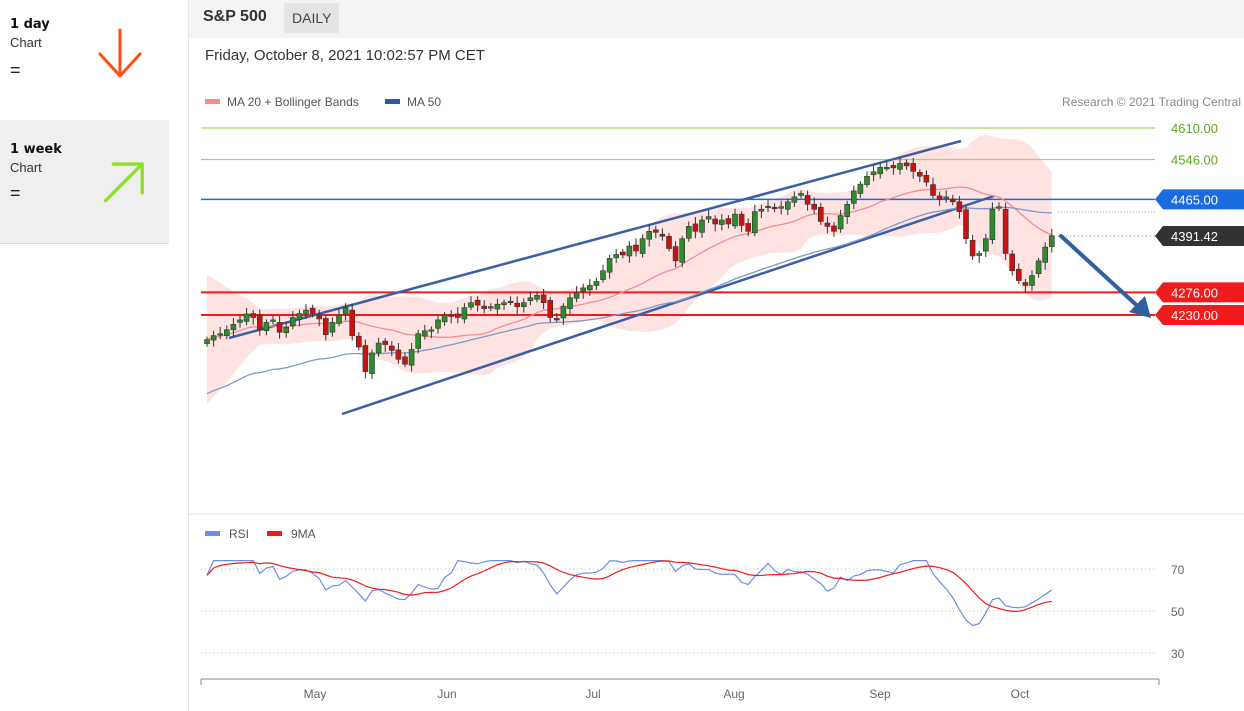  Describe the element at coordinates (629, 586) in the screenshot. I see `rsi-ma-line` at that location.